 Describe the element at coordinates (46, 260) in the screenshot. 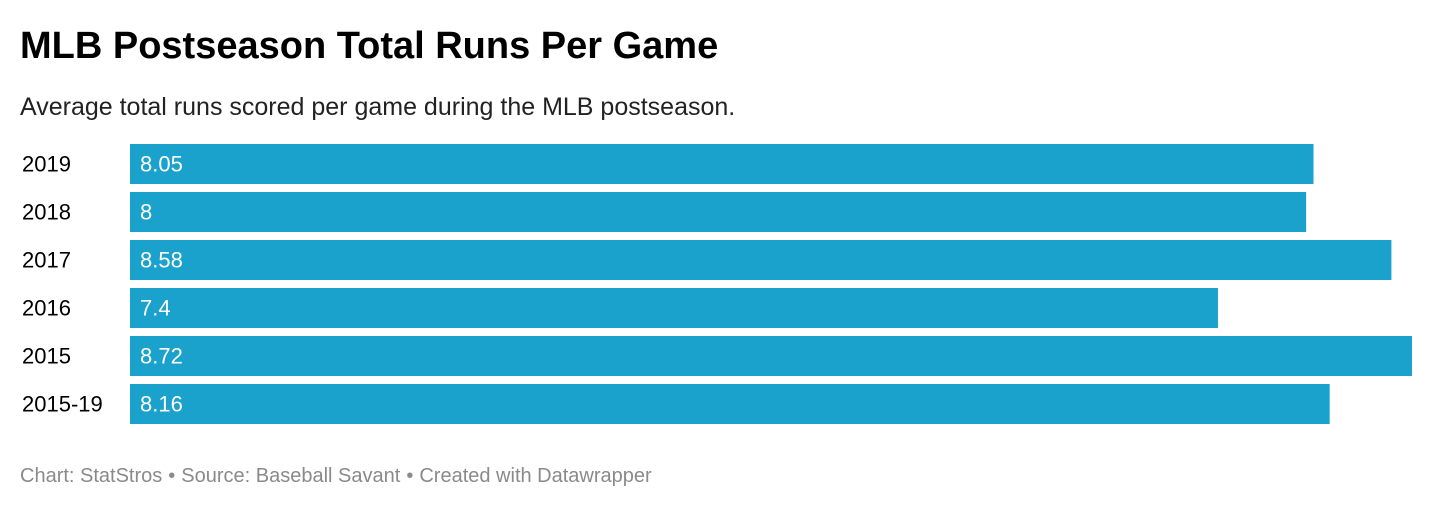

I see `category-label: 2017` at that location.